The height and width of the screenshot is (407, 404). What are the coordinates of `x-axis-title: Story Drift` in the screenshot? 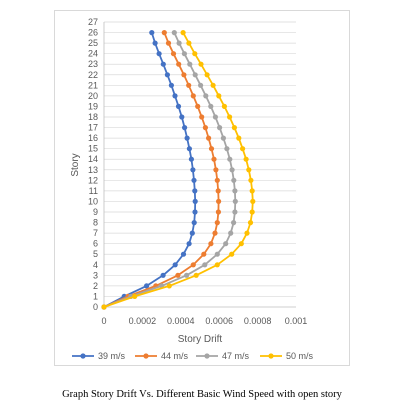 It's located at (200, 339).